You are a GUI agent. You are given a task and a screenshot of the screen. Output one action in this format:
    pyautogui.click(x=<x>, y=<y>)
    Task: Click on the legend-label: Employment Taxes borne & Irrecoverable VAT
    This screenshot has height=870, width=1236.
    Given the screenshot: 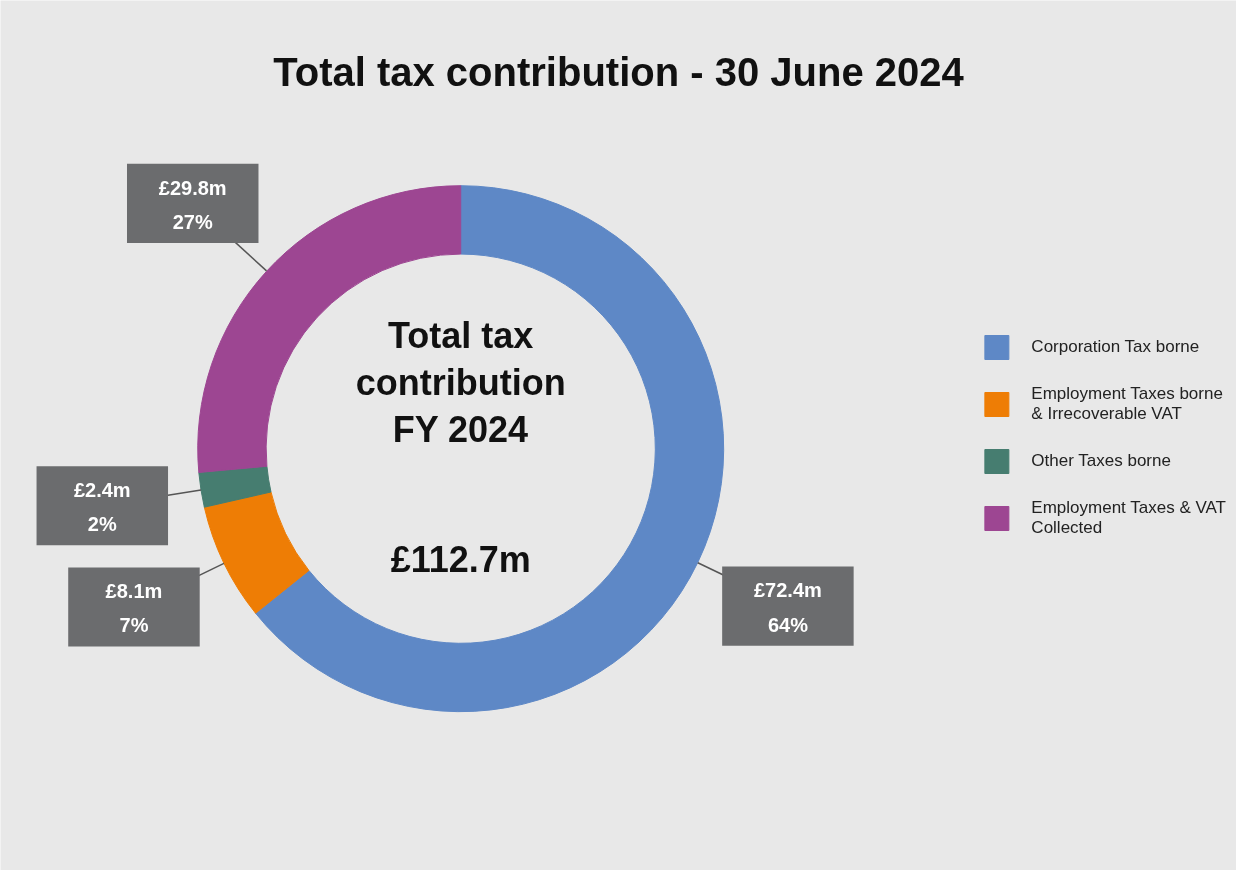 What is the action you would take?
    pyautogui.click(x=1127, y=404)
    